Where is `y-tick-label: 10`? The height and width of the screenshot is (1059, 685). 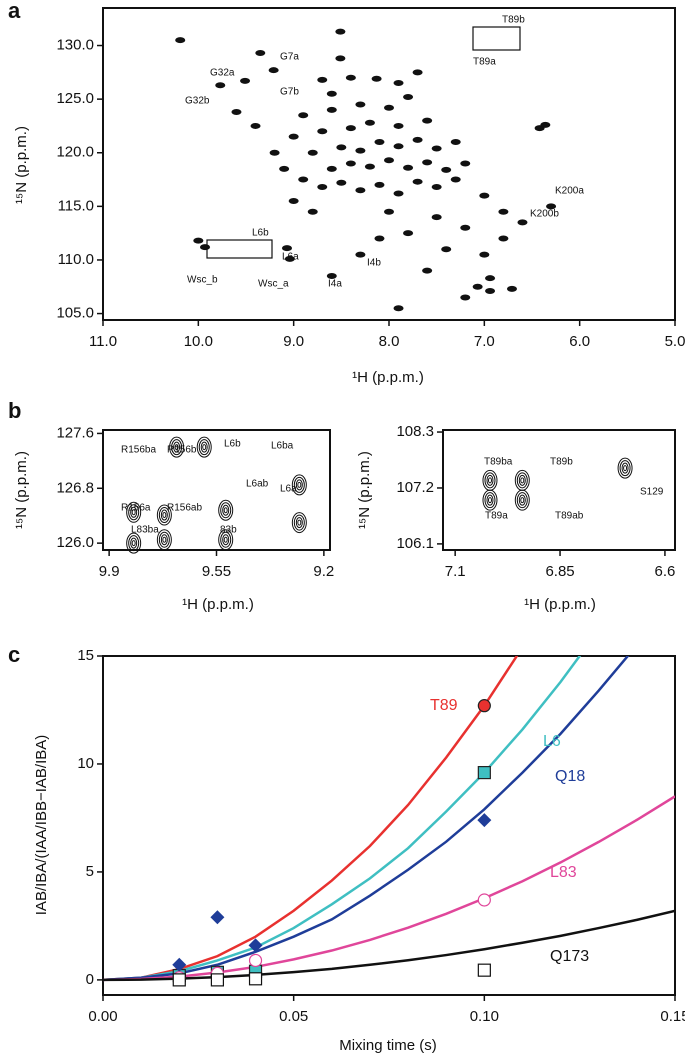
y-tick-label: 10 is located at coordinates (85, 763).